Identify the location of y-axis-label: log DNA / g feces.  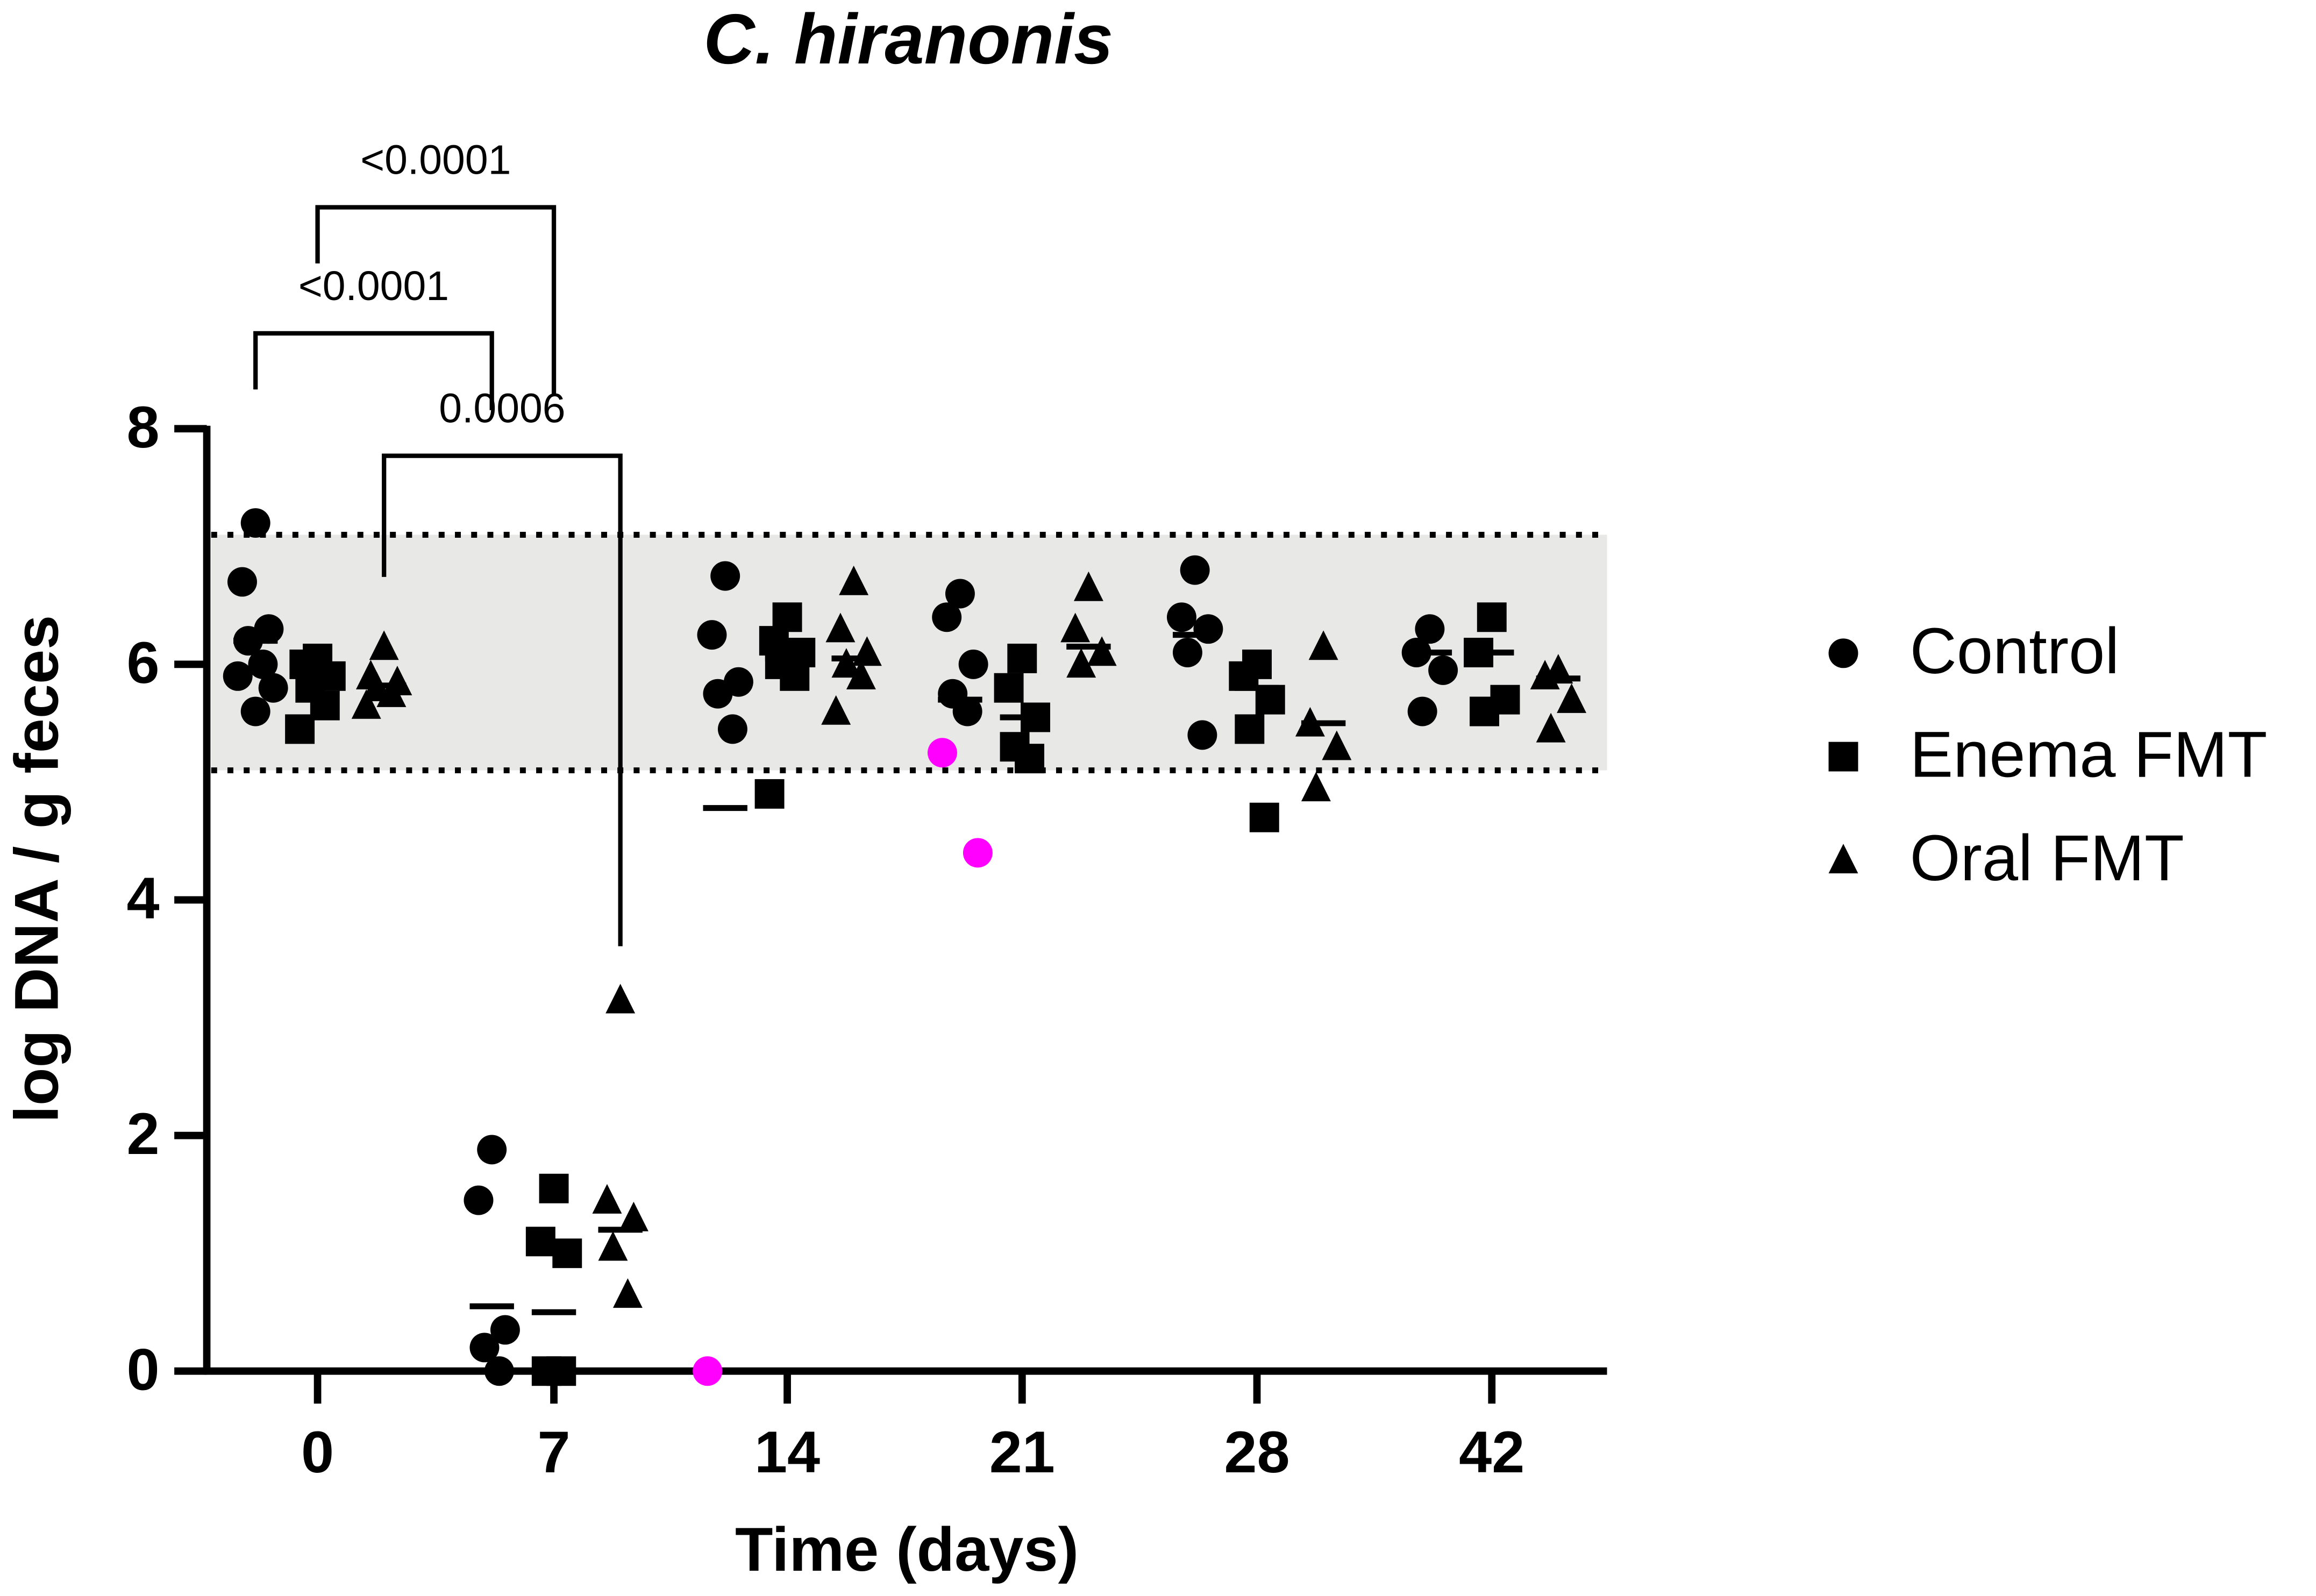
(36, 869).